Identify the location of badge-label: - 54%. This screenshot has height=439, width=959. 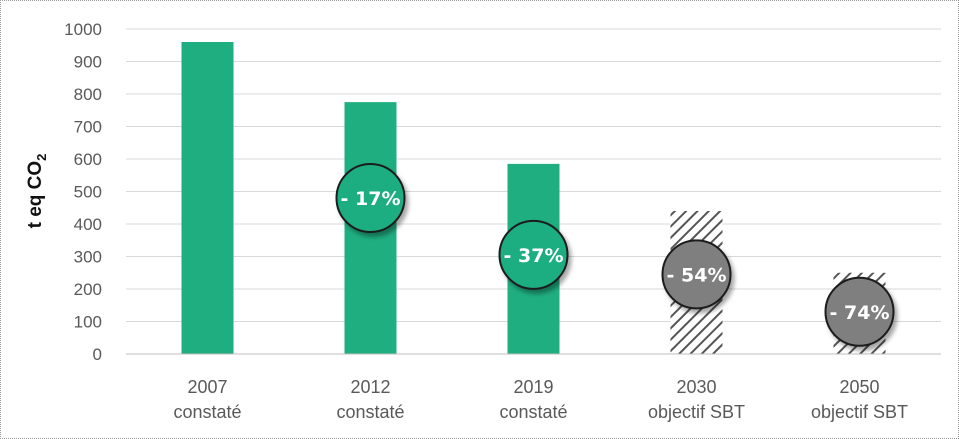
(697, 275).